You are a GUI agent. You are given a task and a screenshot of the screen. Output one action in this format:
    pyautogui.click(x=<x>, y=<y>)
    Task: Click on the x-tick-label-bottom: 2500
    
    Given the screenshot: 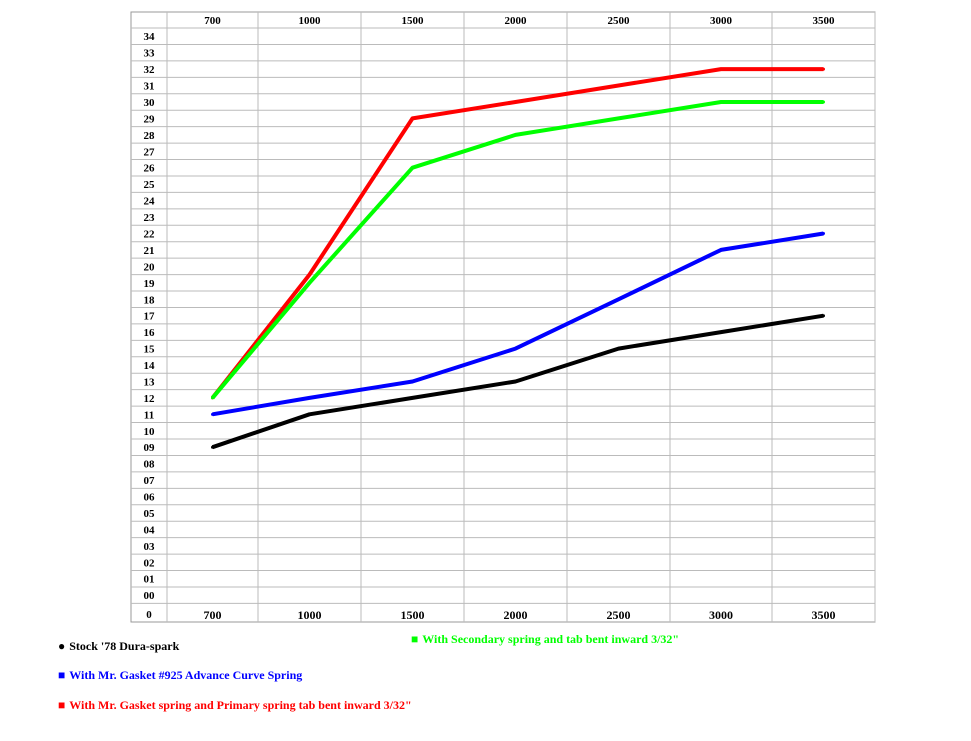 What is the action you would take?
    pyautogui.click(x=619, y=615)
    